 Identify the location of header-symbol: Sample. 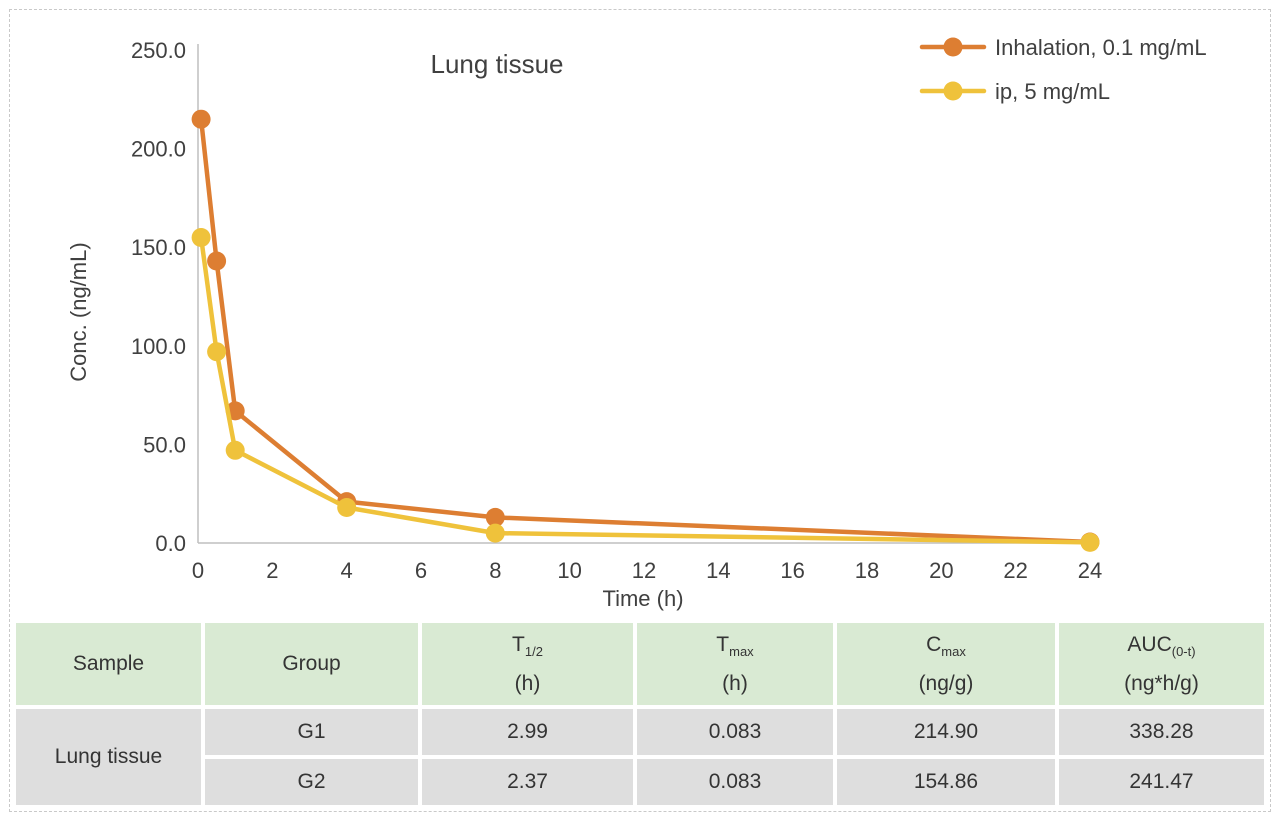
(108, 663).